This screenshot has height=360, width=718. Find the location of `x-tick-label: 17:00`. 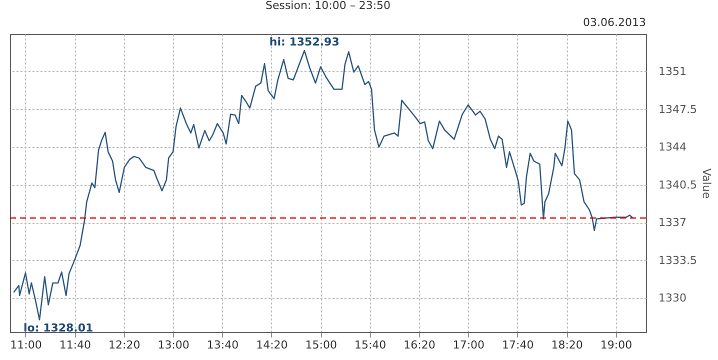

x-tick-label: 17:00 is located at coordinates (468, 345).